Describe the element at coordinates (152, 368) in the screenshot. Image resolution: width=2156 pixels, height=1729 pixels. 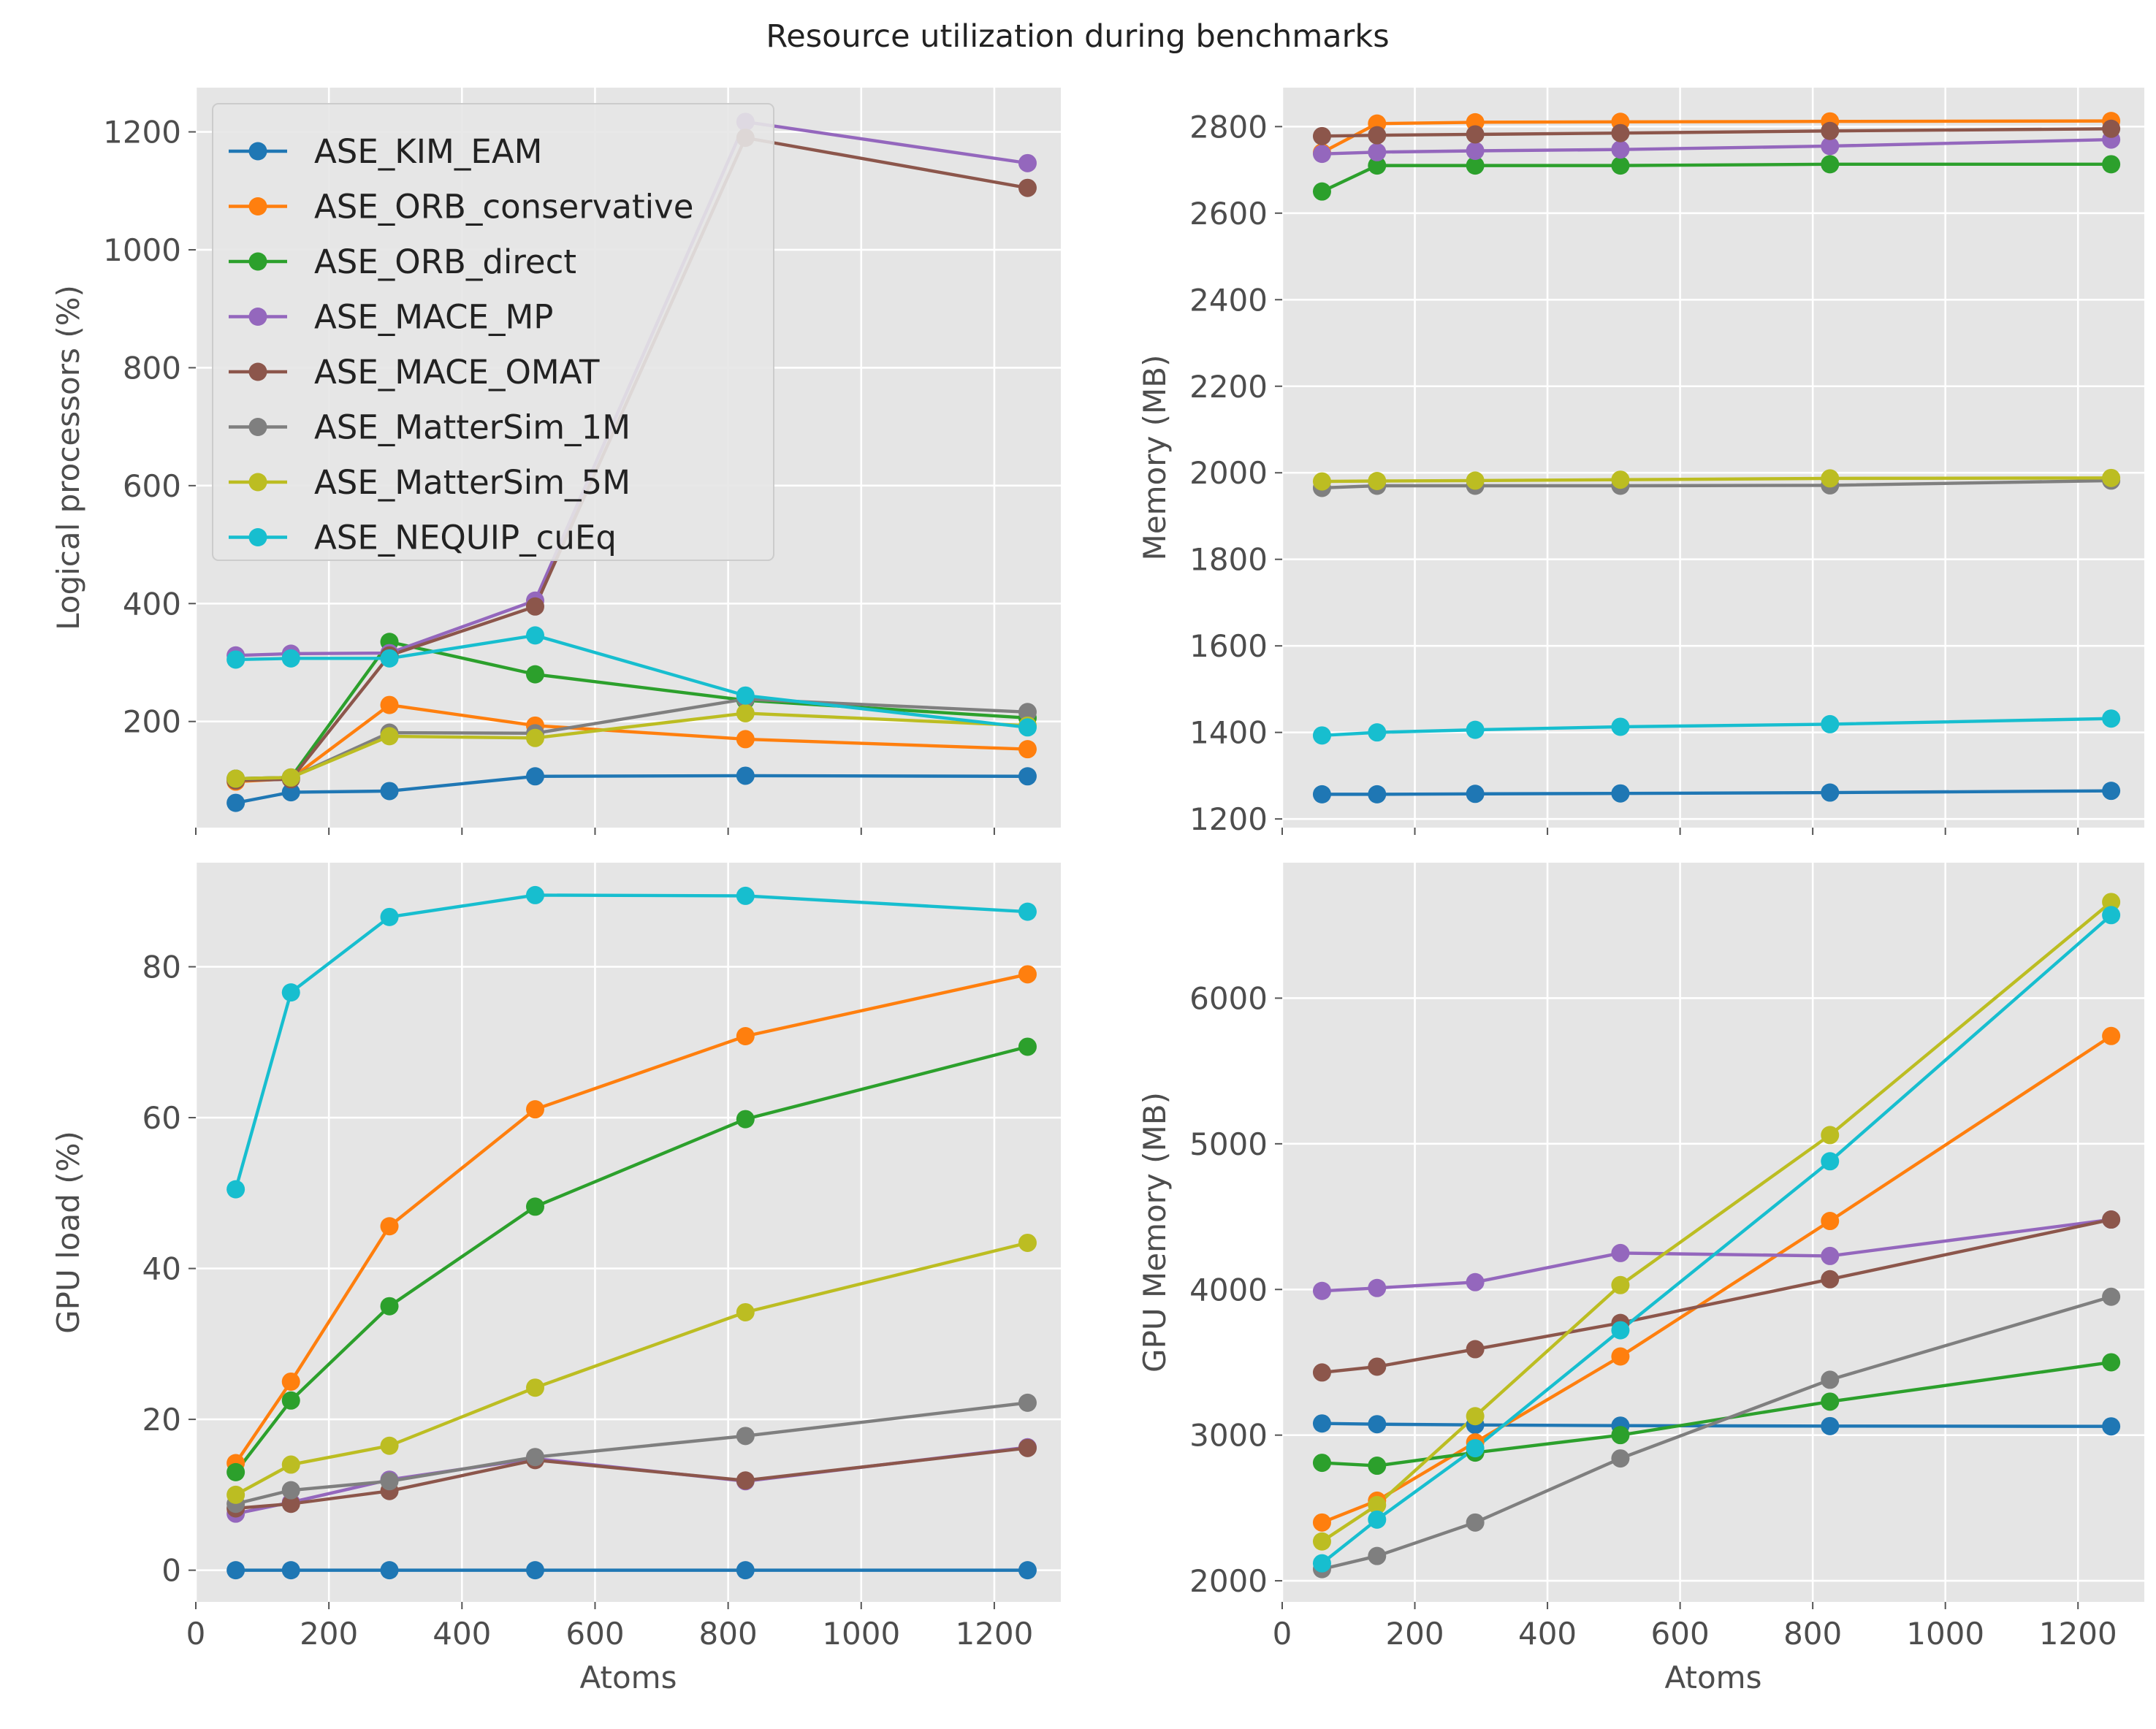
I see `y-tick-label: 800` at that location.